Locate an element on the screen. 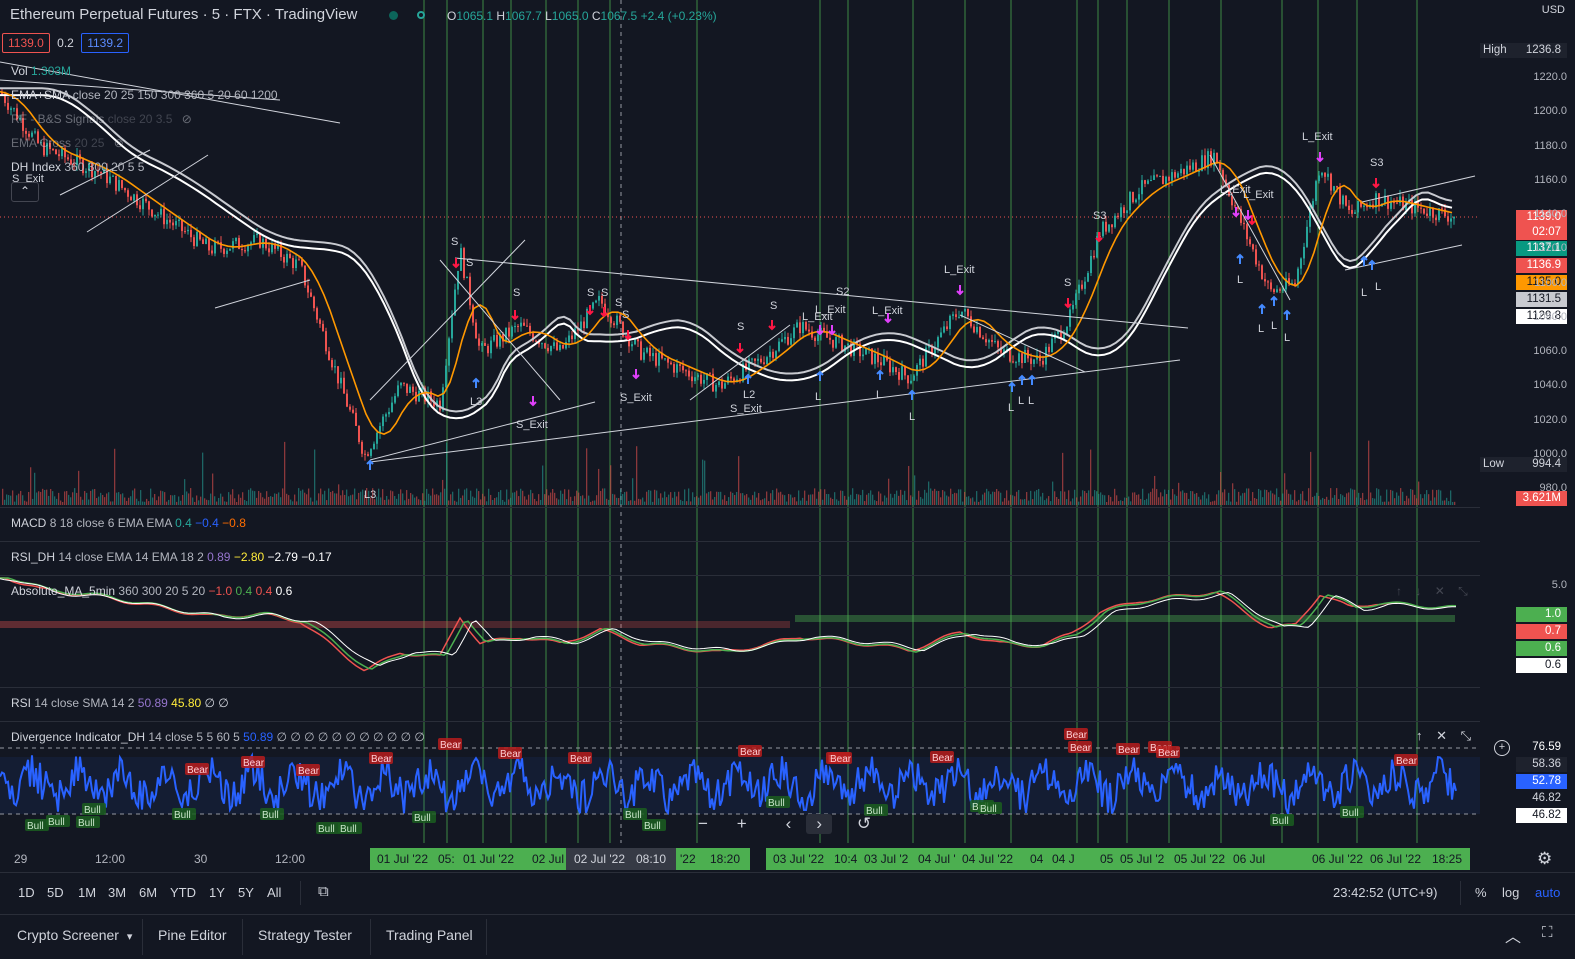  range-3m: 3M is located at coordinates (117, 892).